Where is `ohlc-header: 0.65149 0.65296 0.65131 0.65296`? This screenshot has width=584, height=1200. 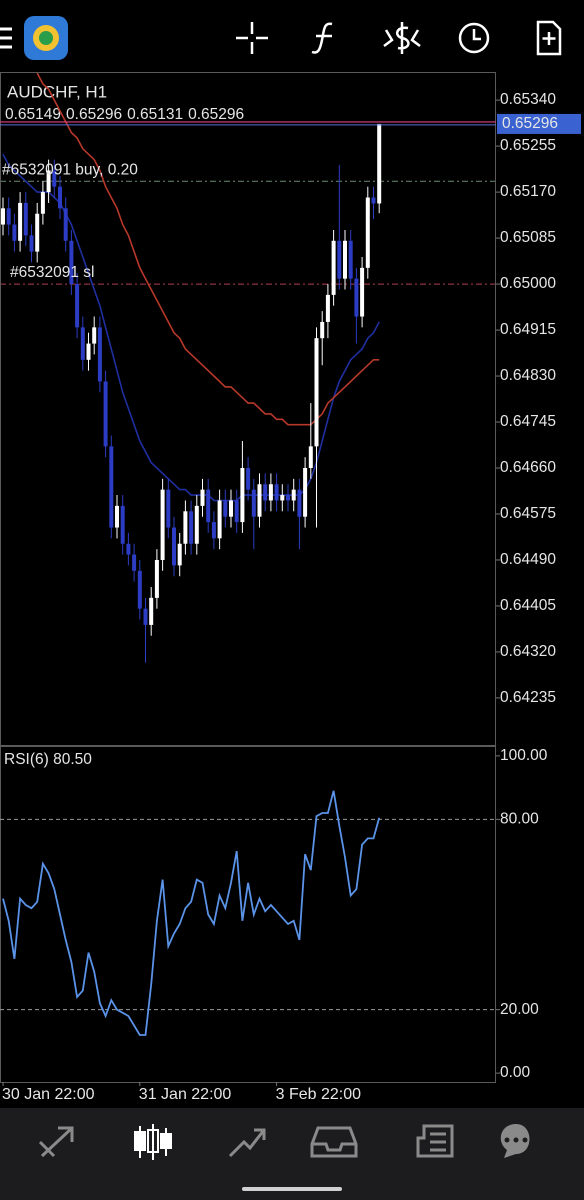
ohlc-header: 0.65149 0.65296 0.65131 0.65296 is located at coordinates (124, 114).